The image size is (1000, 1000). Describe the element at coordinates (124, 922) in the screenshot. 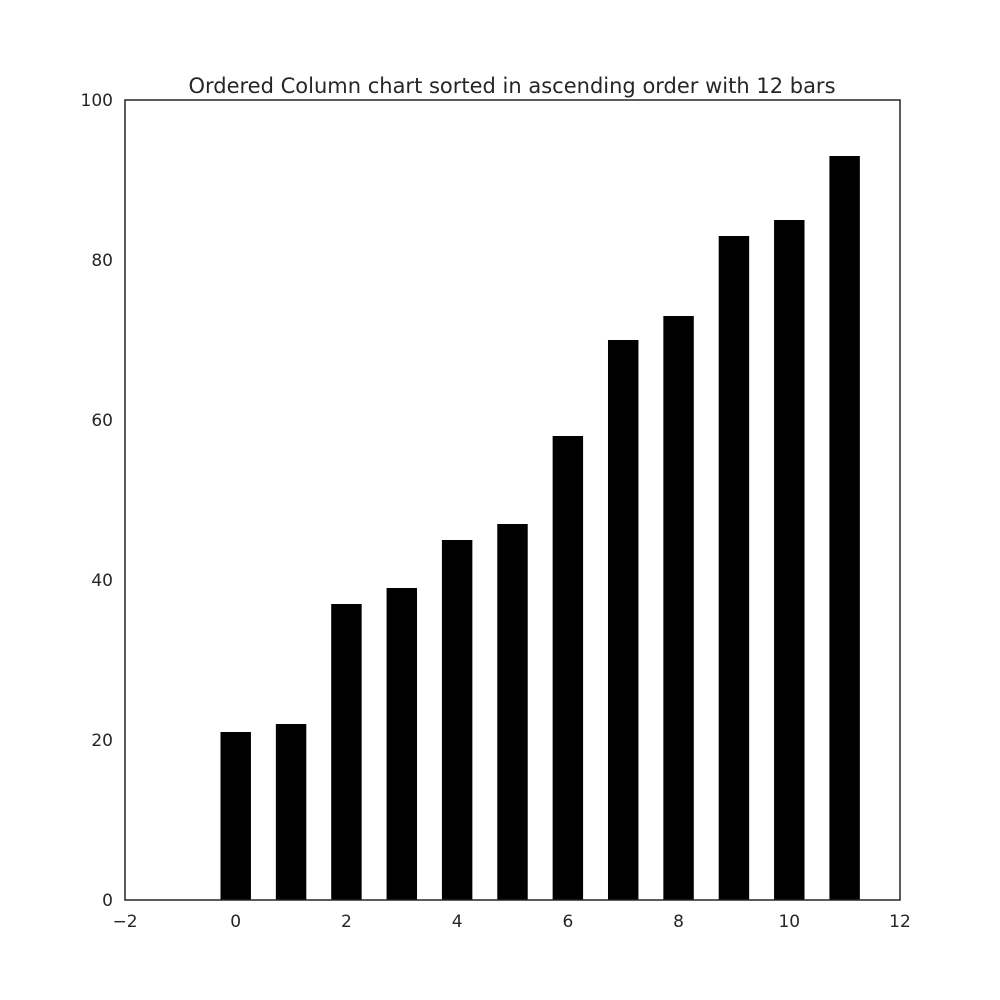

I see `x-tick-label: −2` at that location.